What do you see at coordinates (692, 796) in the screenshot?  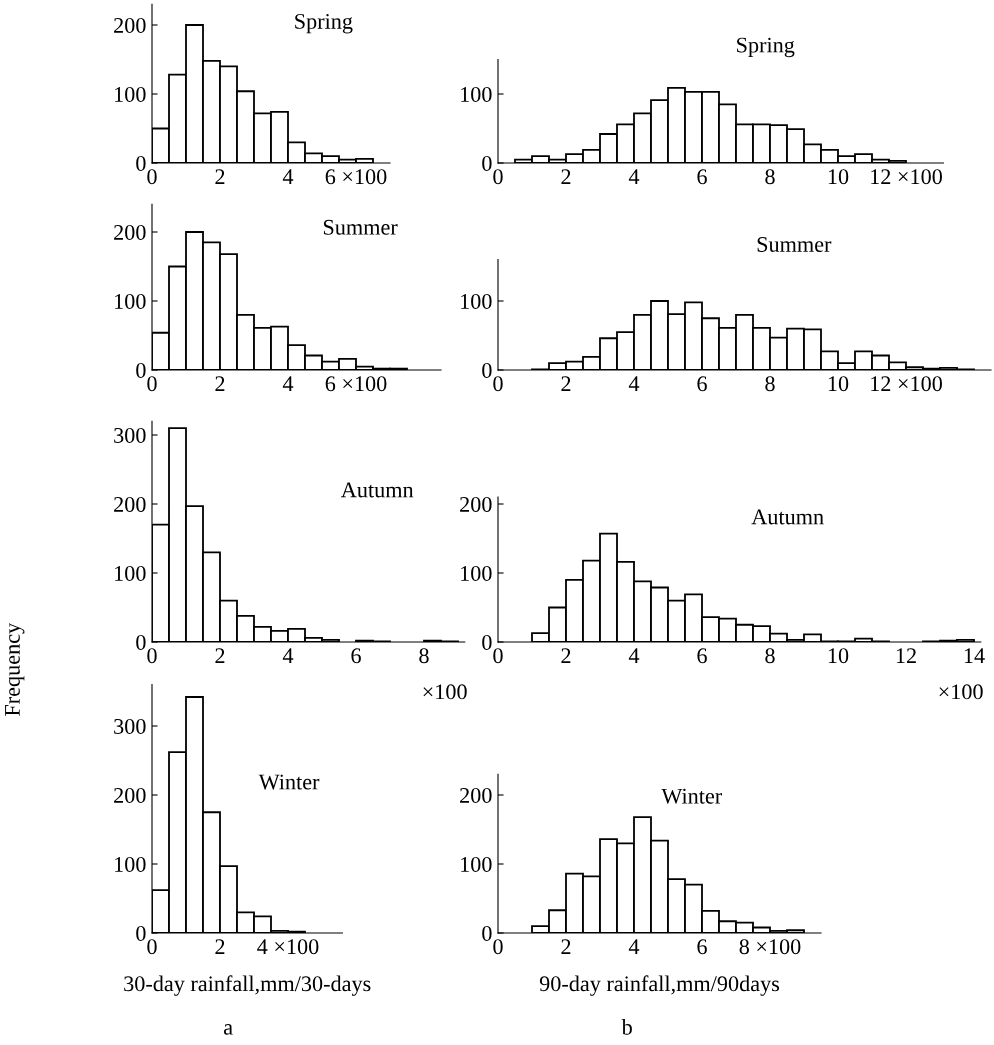 I see `chart-title: Winter` at bounding box center [692, 796].